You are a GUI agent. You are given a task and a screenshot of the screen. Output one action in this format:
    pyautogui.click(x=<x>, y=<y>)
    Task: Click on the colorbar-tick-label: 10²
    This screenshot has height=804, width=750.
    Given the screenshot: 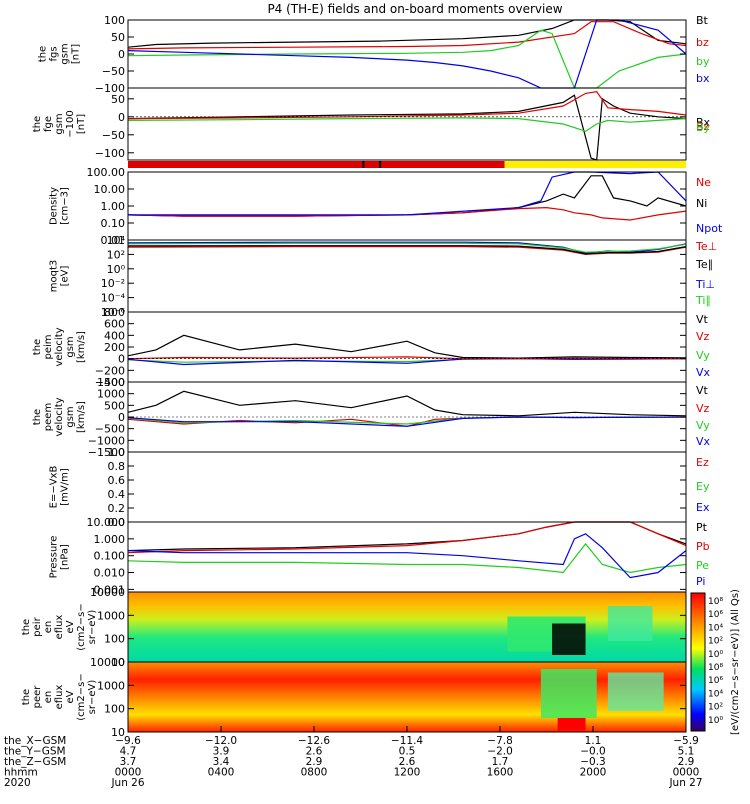 What is the action you would take?
    pyautogui.click(x=715, y=642)
    